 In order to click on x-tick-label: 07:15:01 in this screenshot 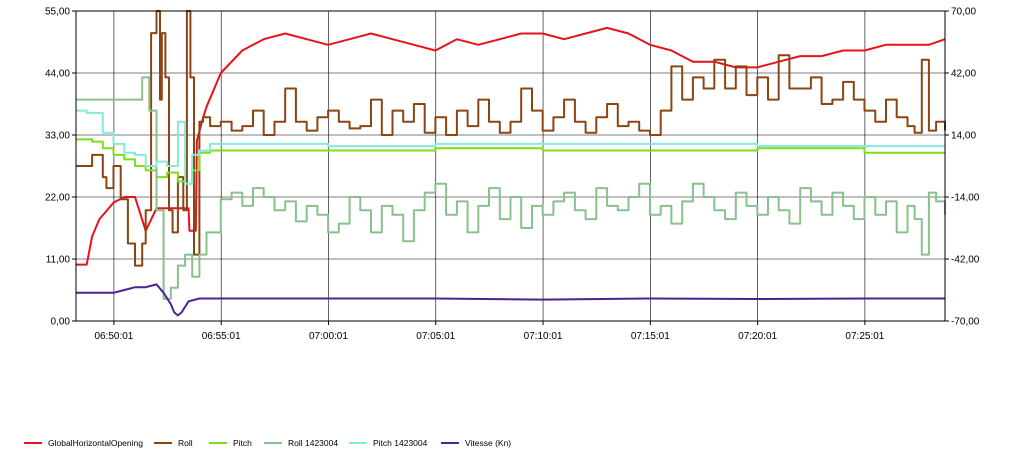, I will do `click(650, 336)`.